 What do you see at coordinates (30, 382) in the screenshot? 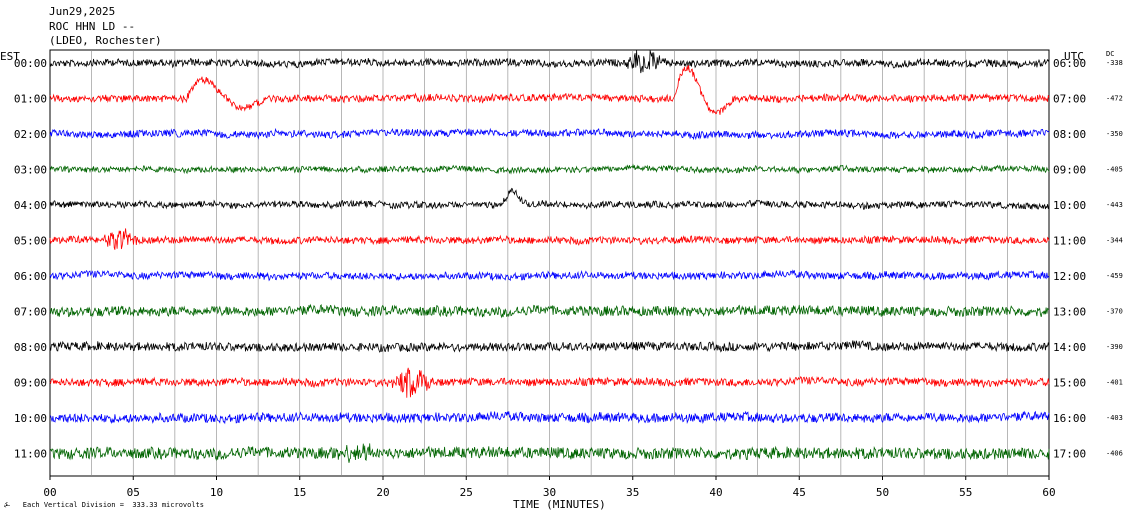
I see `est-hour-label: 09:00` at bounding box center [30, 382].